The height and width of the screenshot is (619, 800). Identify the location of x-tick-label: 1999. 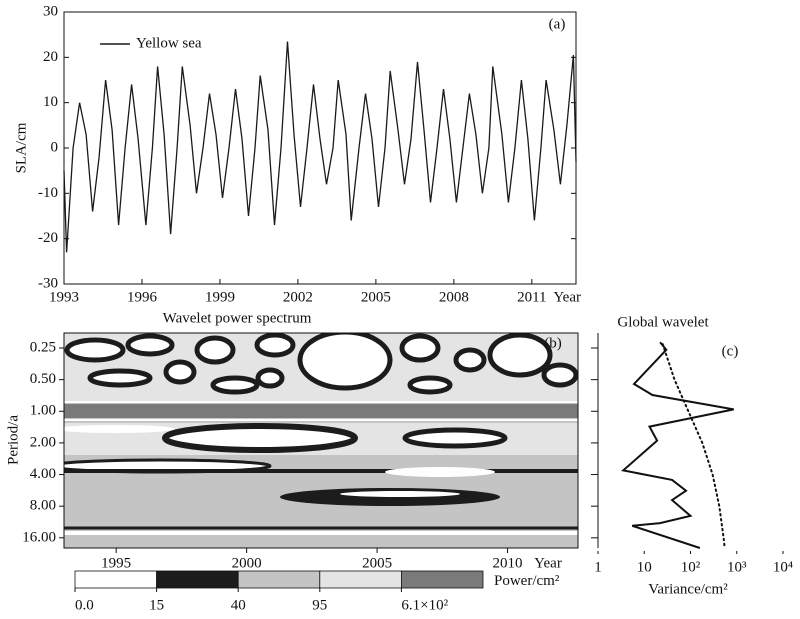
(220, 297).